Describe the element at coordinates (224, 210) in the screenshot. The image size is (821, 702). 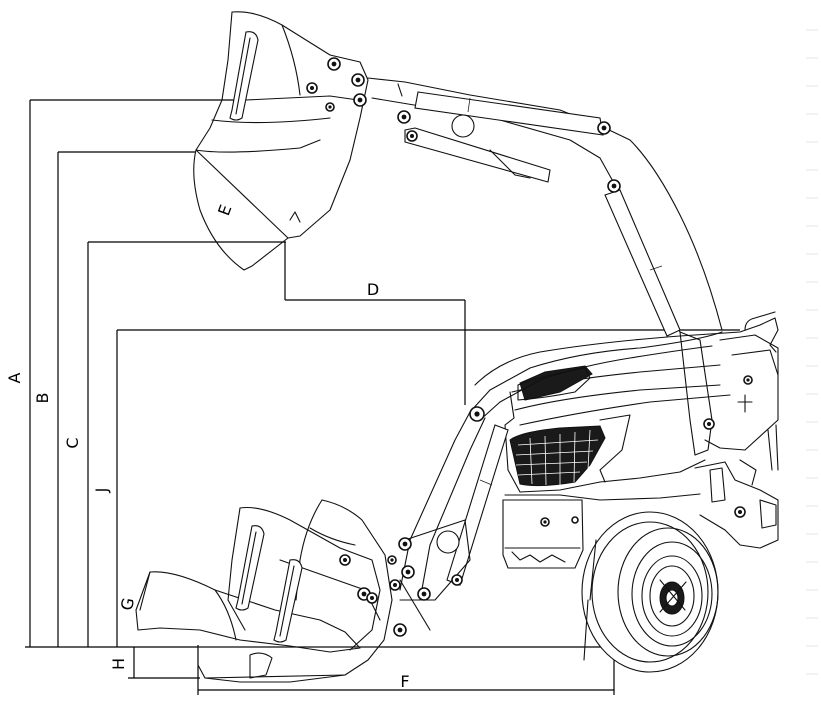
I see `label-e: E` at that location.